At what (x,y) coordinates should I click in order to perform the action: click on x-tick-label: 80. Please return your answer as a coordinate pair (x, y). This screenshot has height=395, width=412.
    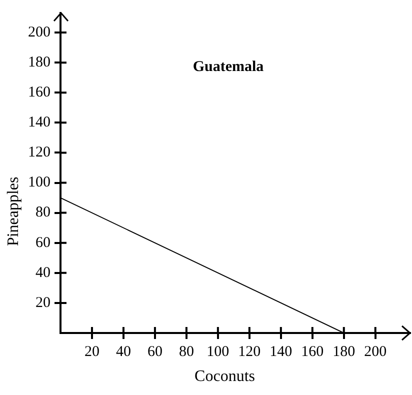
    Looking at the image, I should click on (186, 352).